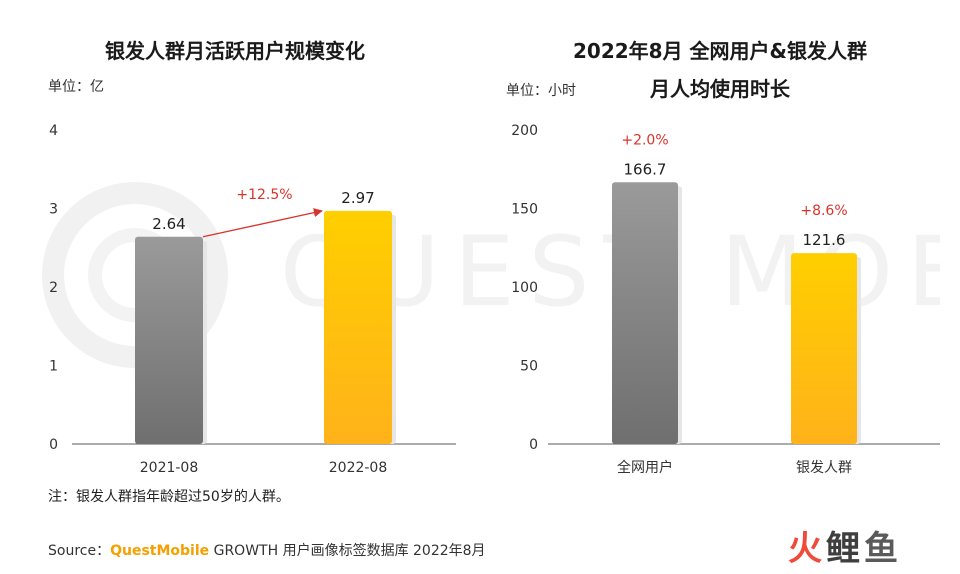 This screenshot has height=574, width=960. I want to click on bar-value-label: 2.64, so click(168, 224).